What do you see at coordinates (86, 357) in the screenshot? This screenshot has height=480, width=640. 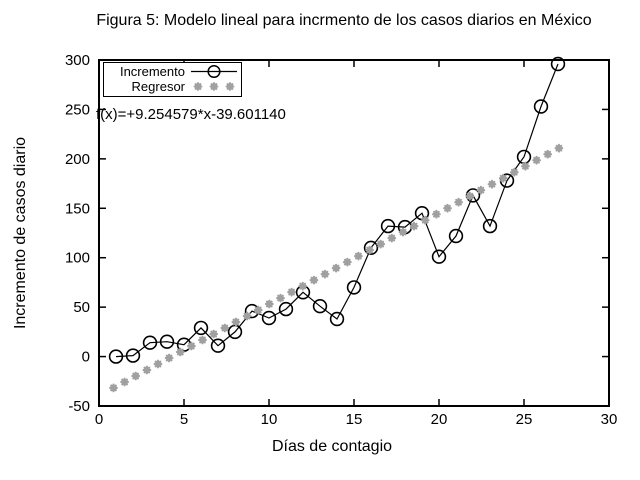 I see `y-tick-label: 0` at bounding box center [86, 357].